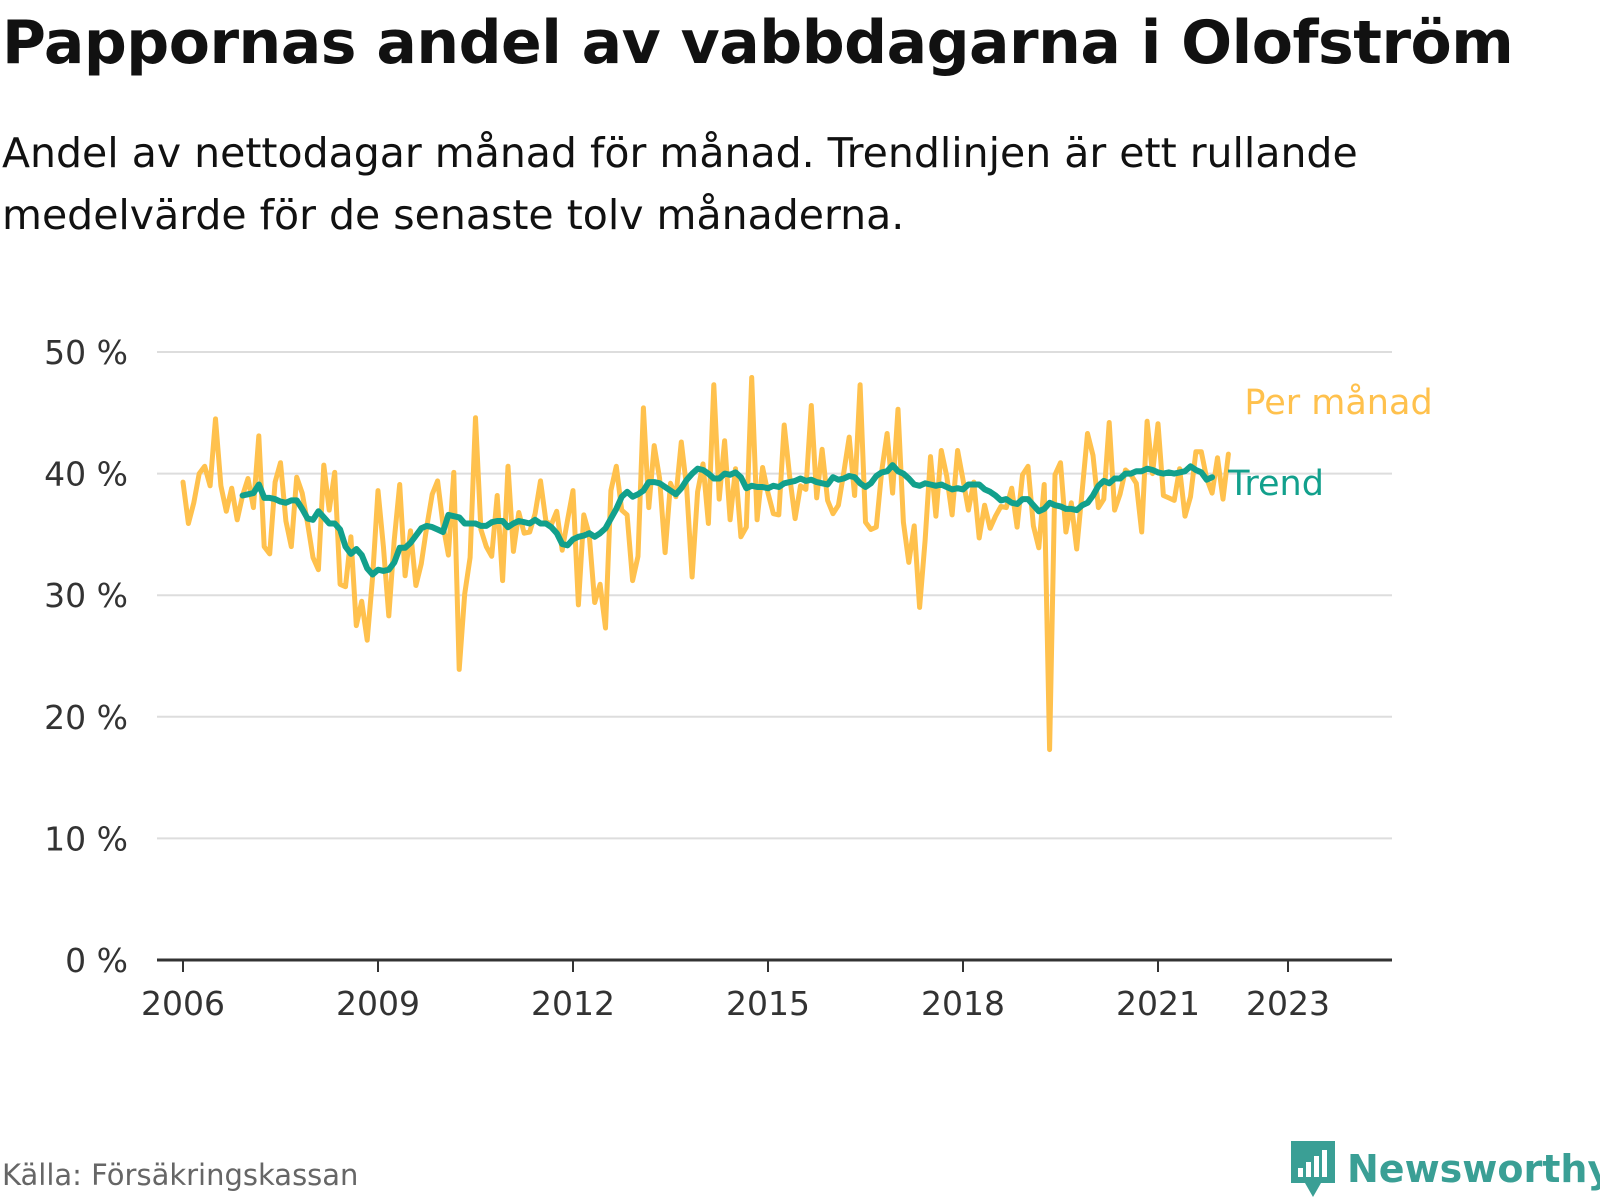  I want to click on brand-name: Newsworthy, so click(1473, 1169).